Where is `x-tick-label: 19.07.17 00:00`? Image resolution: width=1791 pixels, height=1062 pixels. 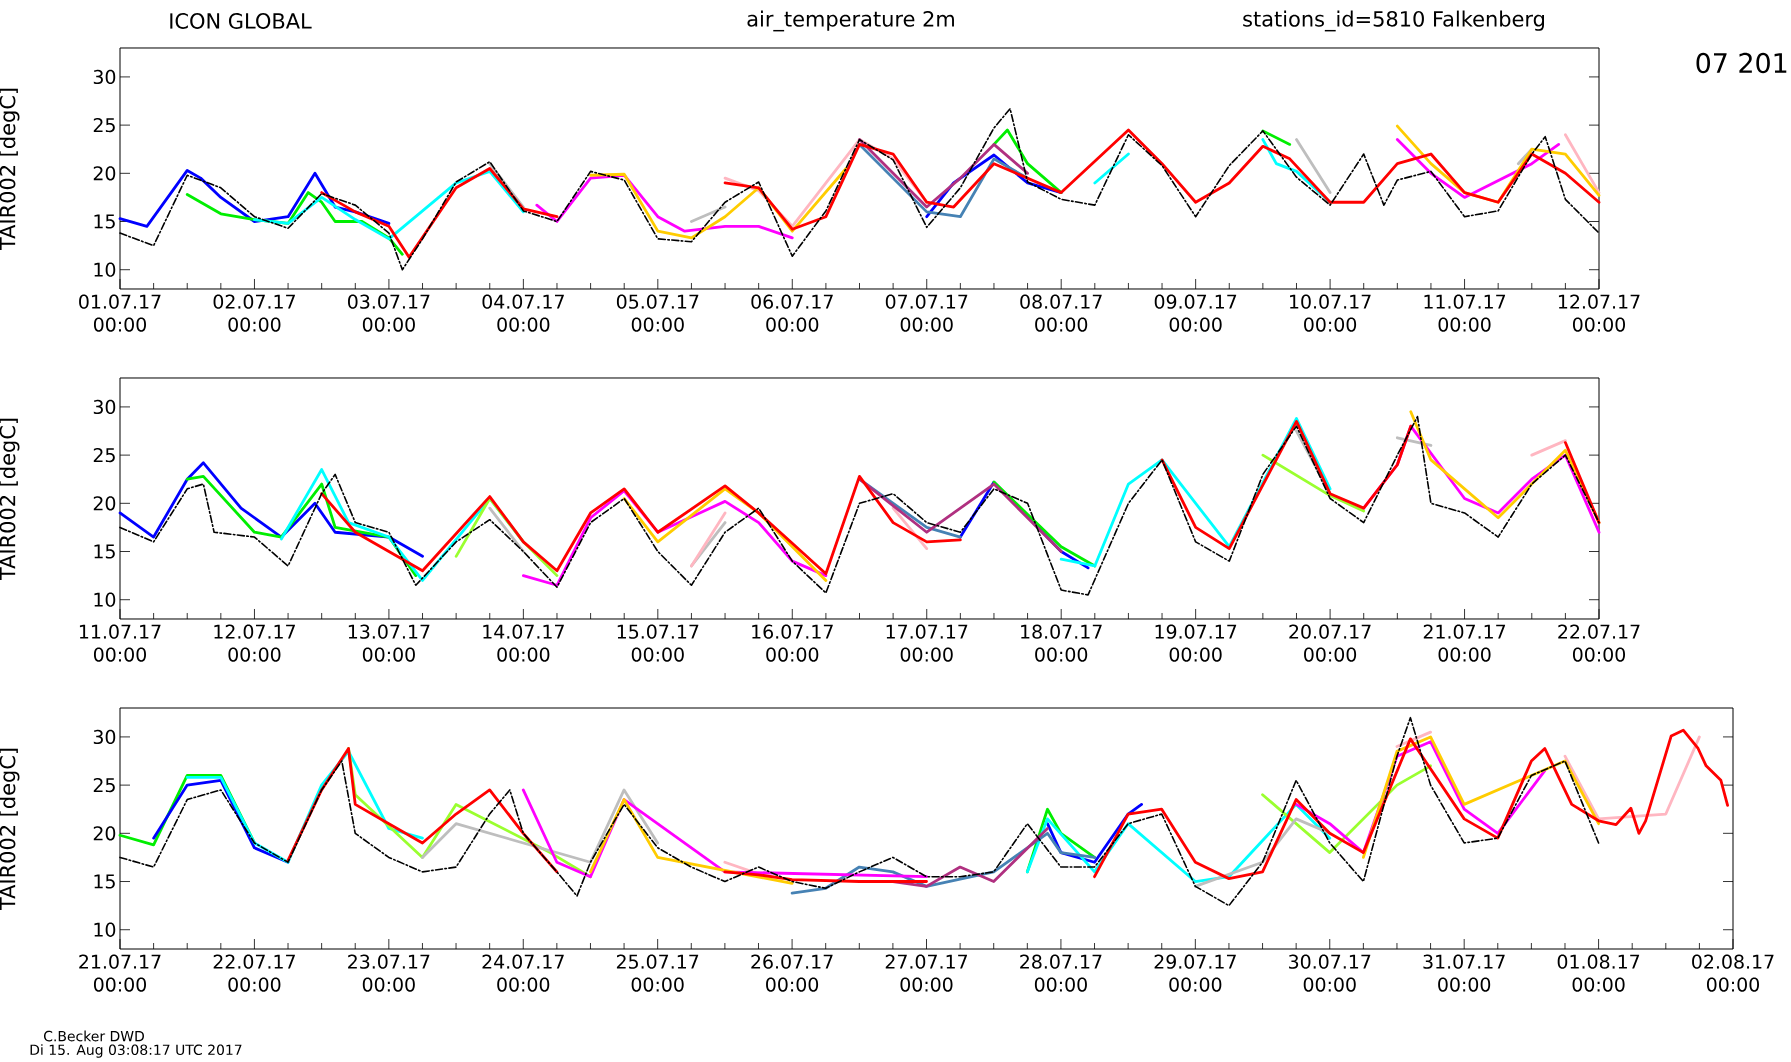 x-tick-label: 19.07.17 00:00 is located at coordinates (1196, 643).